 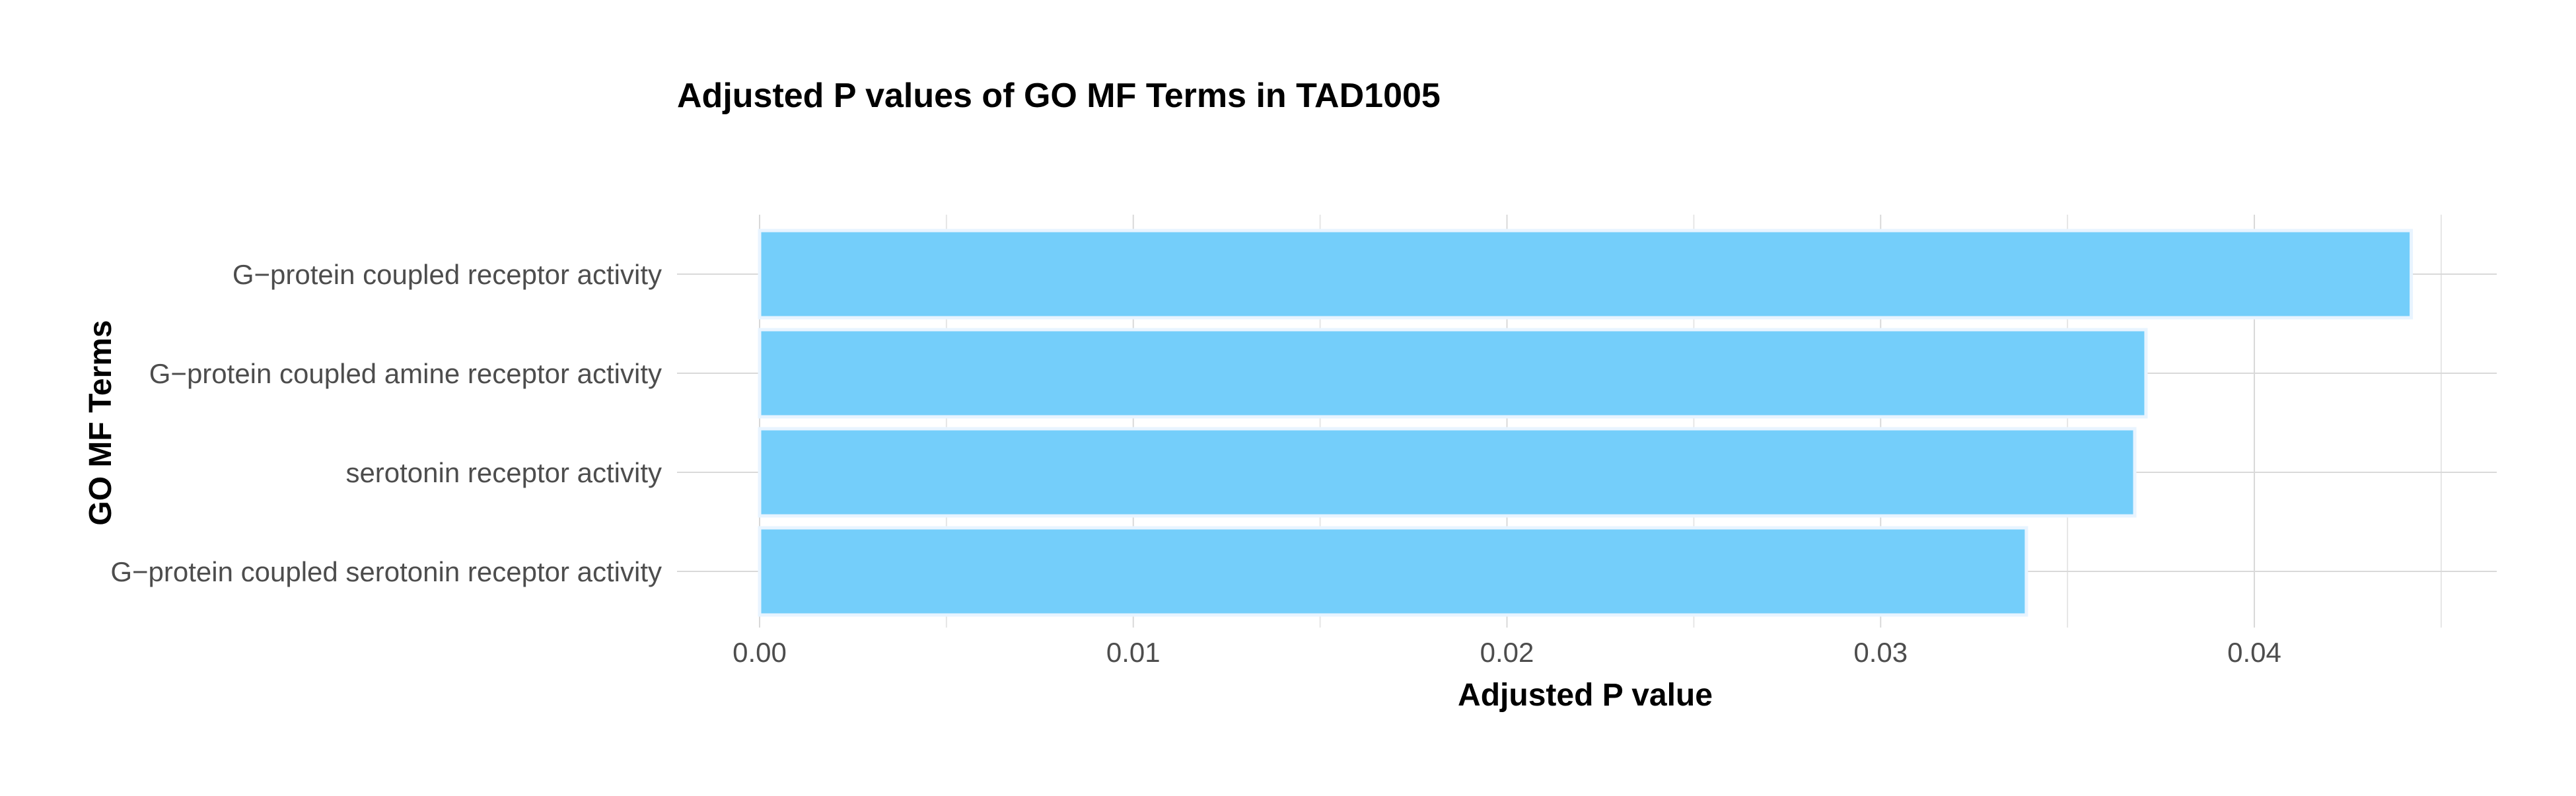 I want to click on y-axis-title: GO MF Terms, so click(x=101, y=422).